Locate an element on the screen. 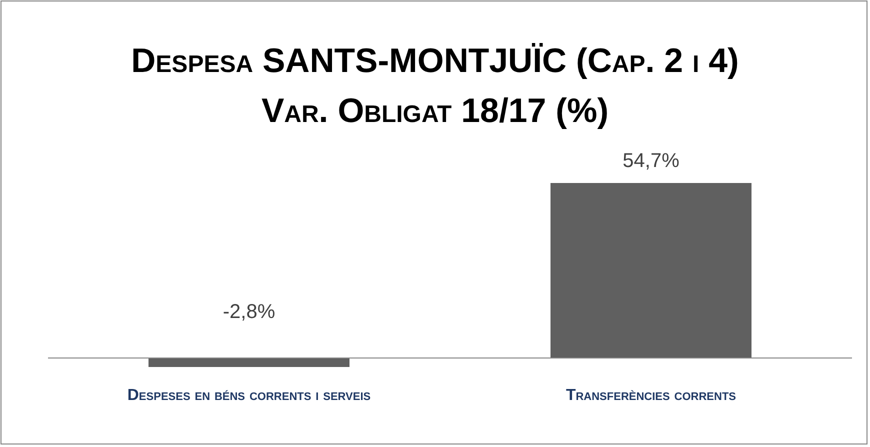 This screenshot has height=447, width=870. data-label: 54,7% is located at coordinates (651, 161).